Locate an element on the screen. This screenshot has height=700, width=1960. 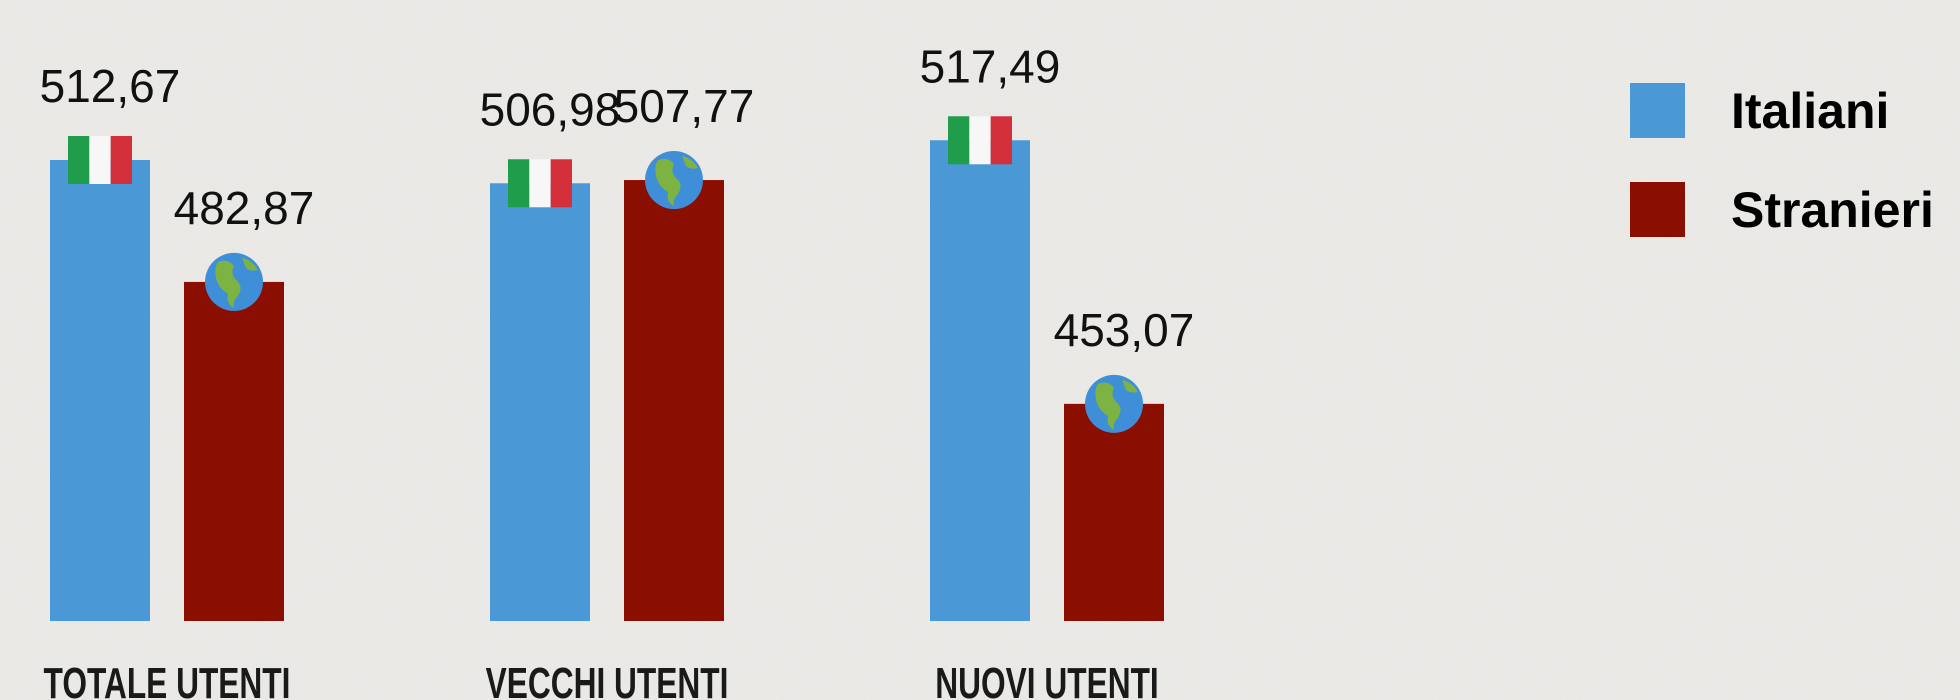
x-tick-label: VECCHI UTENTI is located at coordinates (607, 679).